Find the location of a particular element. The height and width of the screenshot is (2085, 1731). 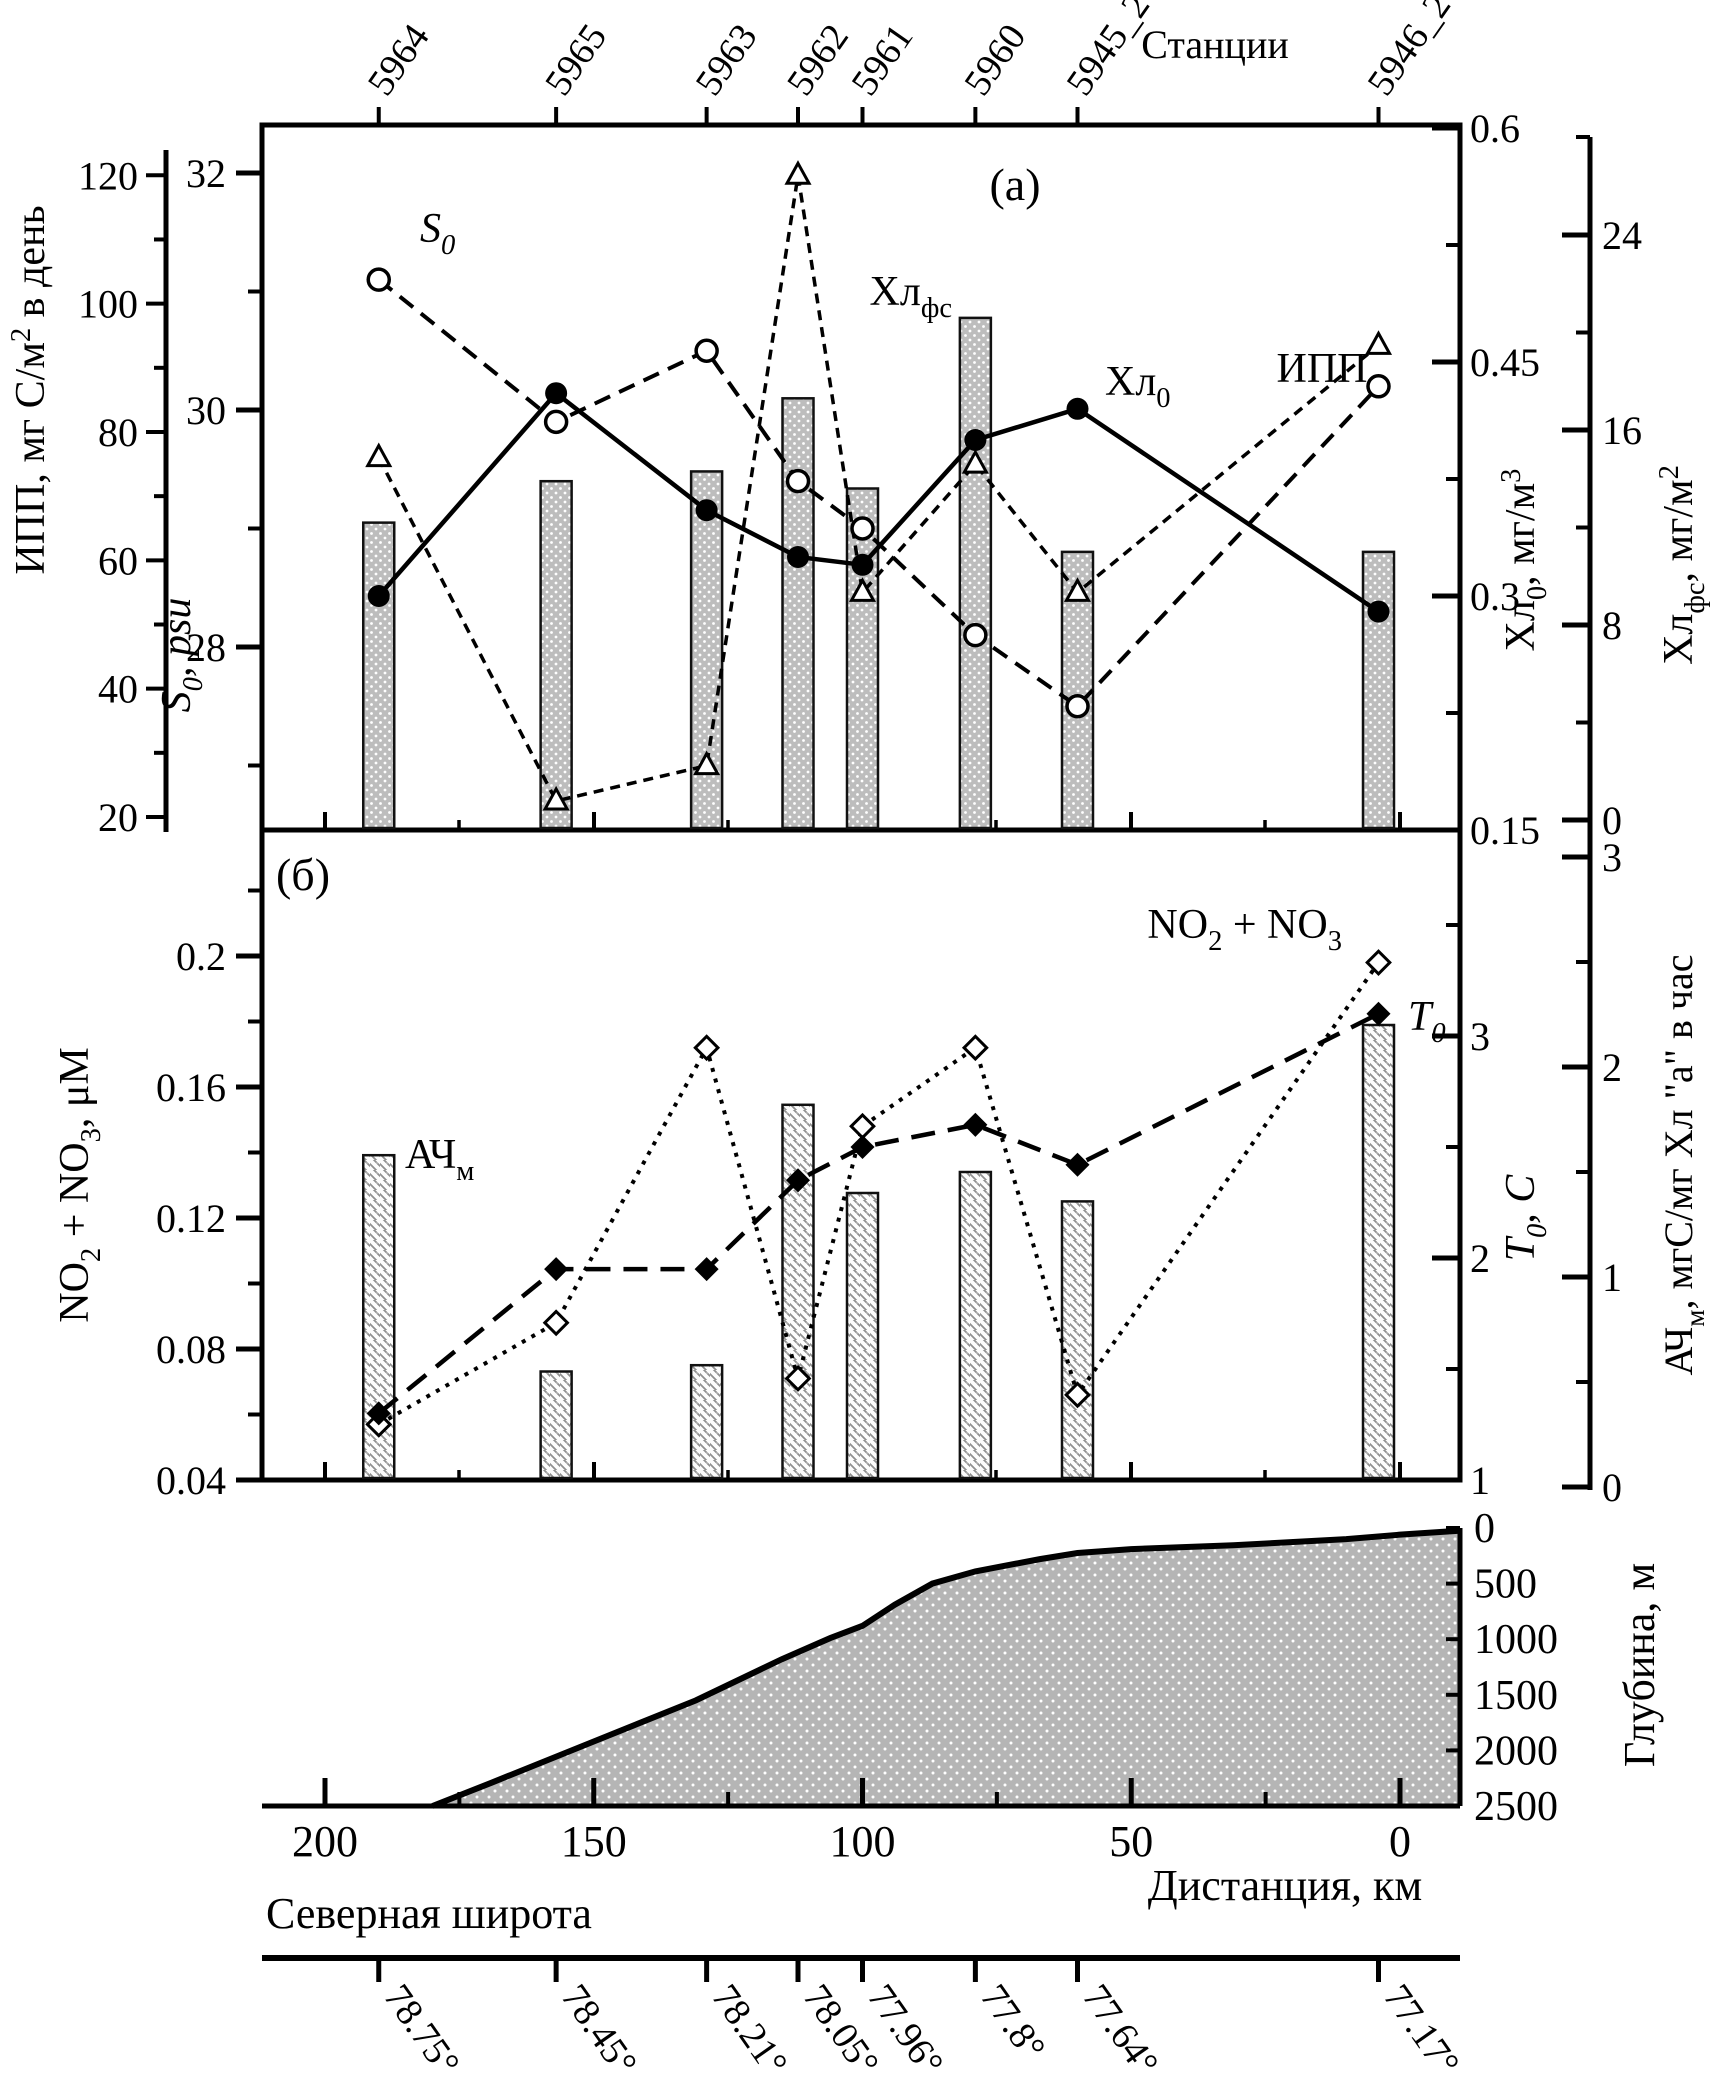

s0-tick-label: 30 is located at coordinates (206, 410).